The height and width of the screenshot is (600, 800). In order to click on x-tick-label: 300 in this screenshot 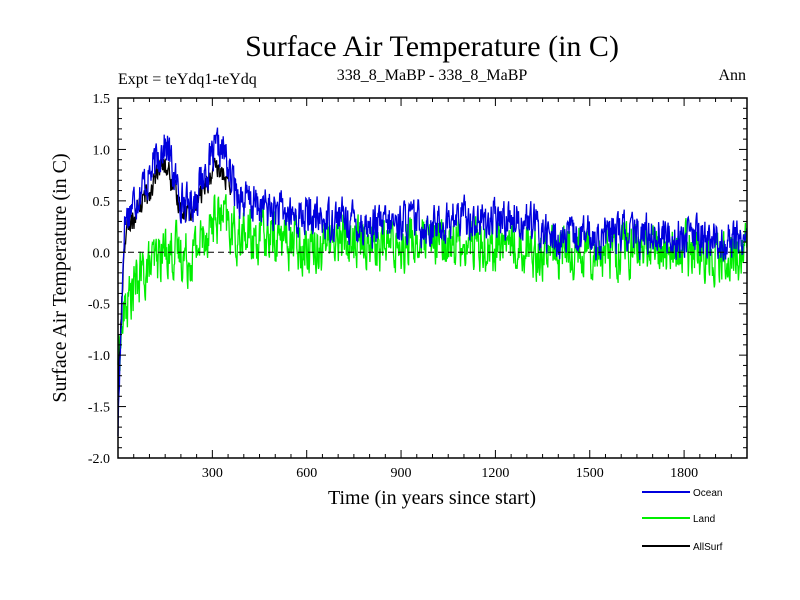, I will do `click(212, 473)`.